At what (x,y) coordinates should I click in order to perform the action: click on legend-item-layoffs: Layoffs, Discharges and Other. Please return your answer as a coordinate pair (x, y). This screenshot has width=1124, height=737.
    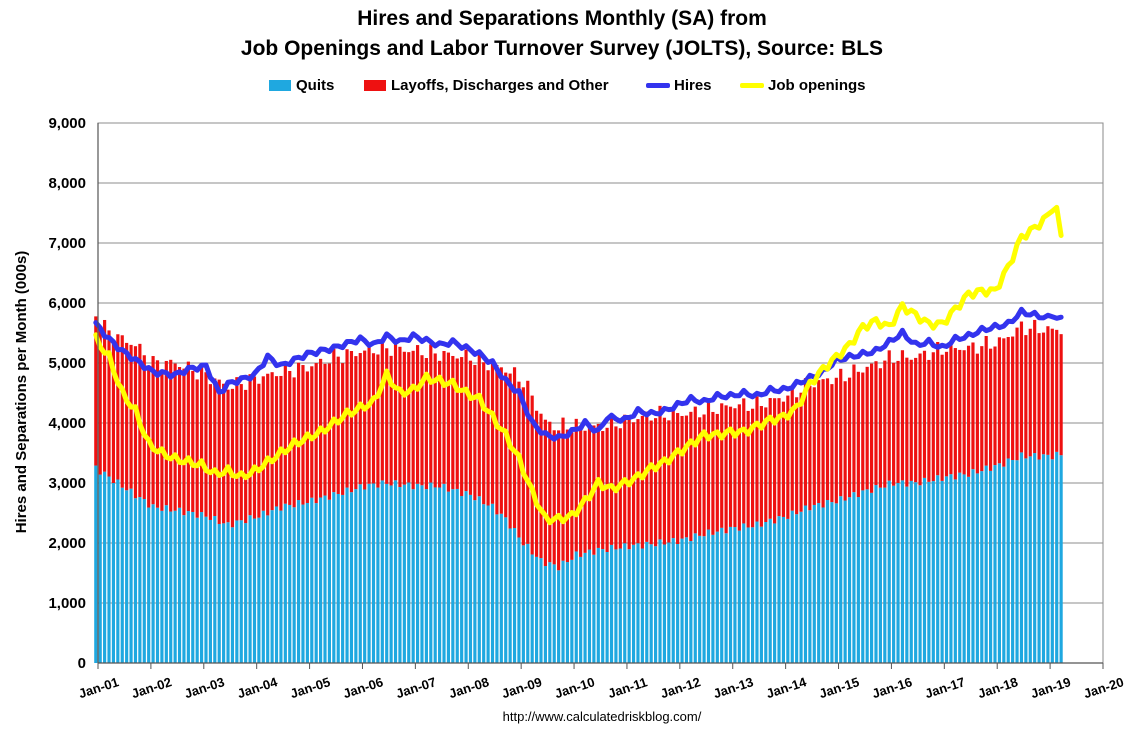
    Looking at the image, I should click on (486, 85).